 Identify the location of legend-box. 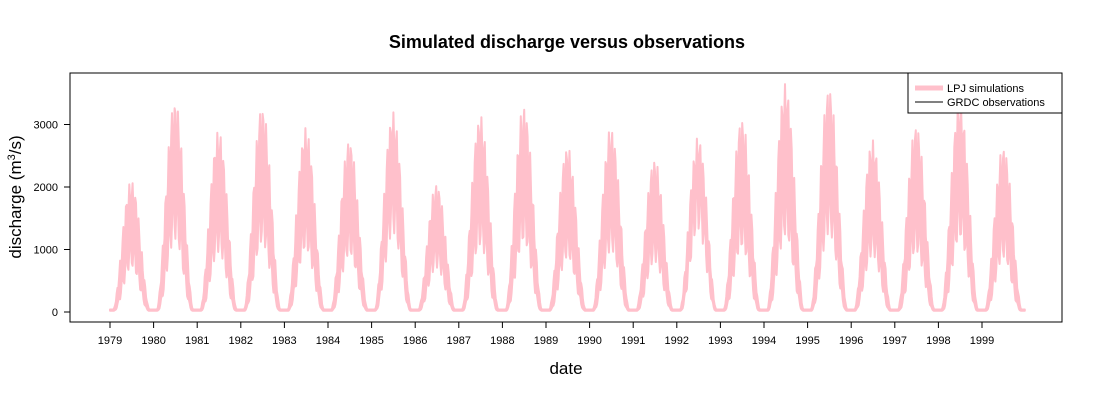
(985, 93).